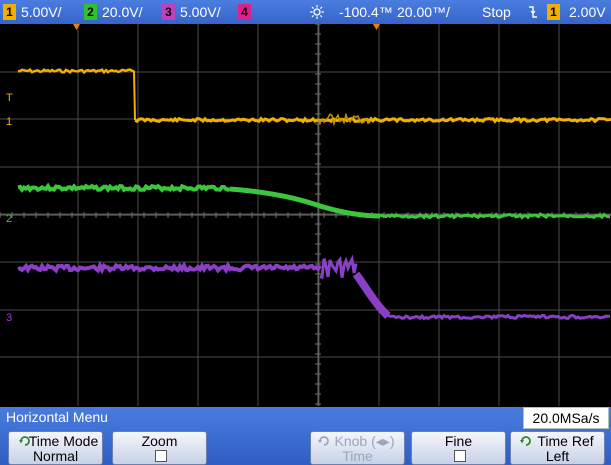 The image size is (611, 465). I want to click on channel-1-ground-marker: 1, so click(9, 122).